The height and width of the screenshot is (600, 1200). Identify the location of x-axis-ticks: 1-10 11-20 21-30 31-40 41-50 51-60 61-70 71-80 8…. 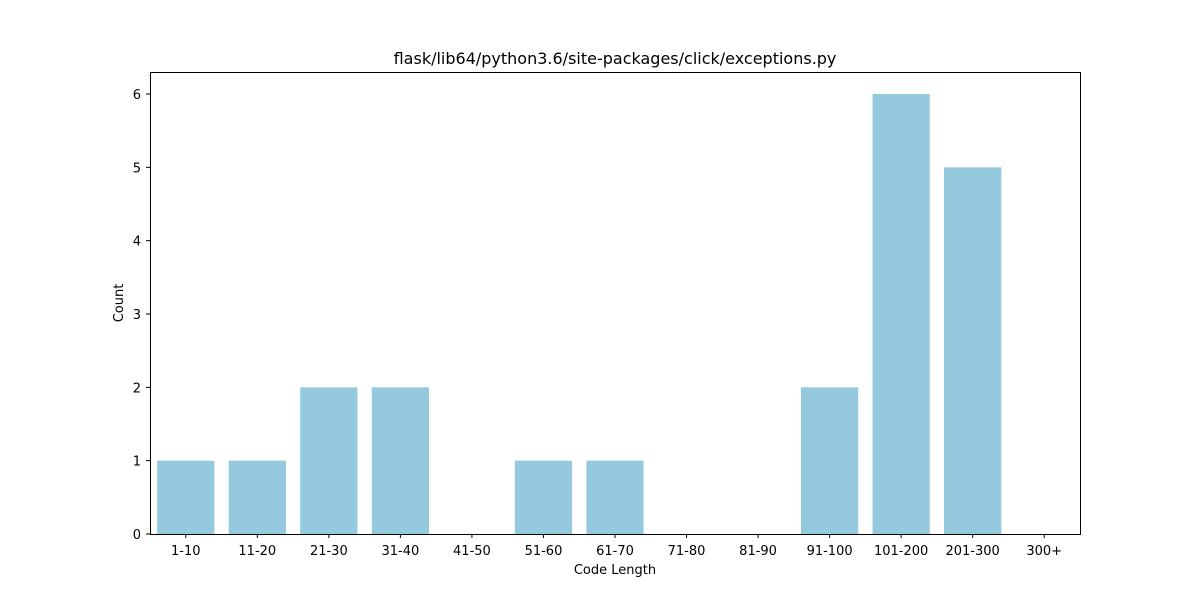
(616, 546).